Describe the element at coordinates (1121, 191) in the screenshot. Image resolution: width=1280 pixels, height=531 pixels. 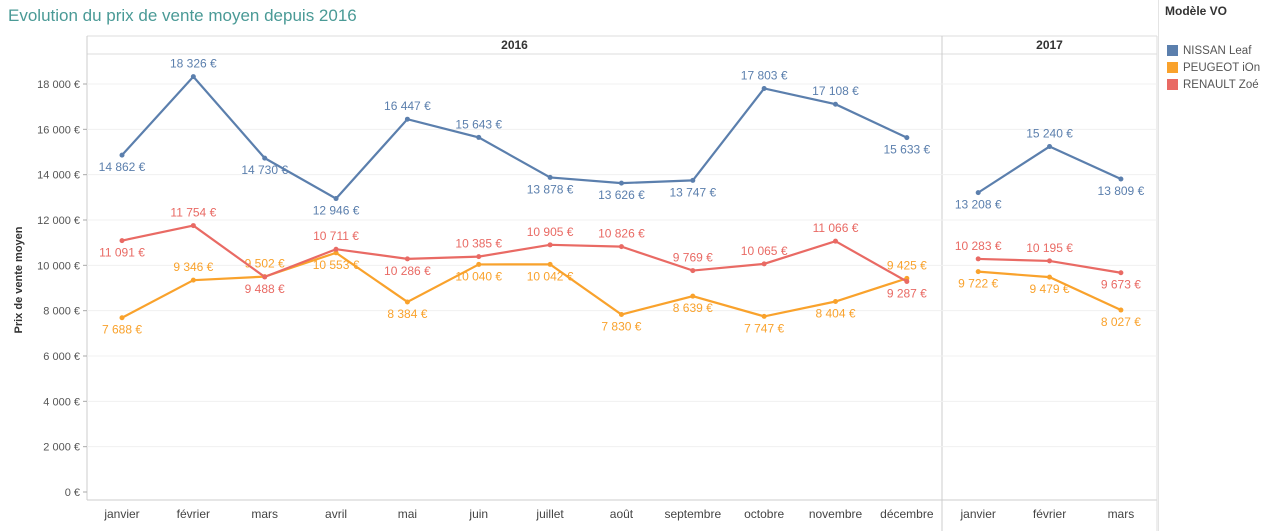
I see `data-label: 13 809 €` at that location.